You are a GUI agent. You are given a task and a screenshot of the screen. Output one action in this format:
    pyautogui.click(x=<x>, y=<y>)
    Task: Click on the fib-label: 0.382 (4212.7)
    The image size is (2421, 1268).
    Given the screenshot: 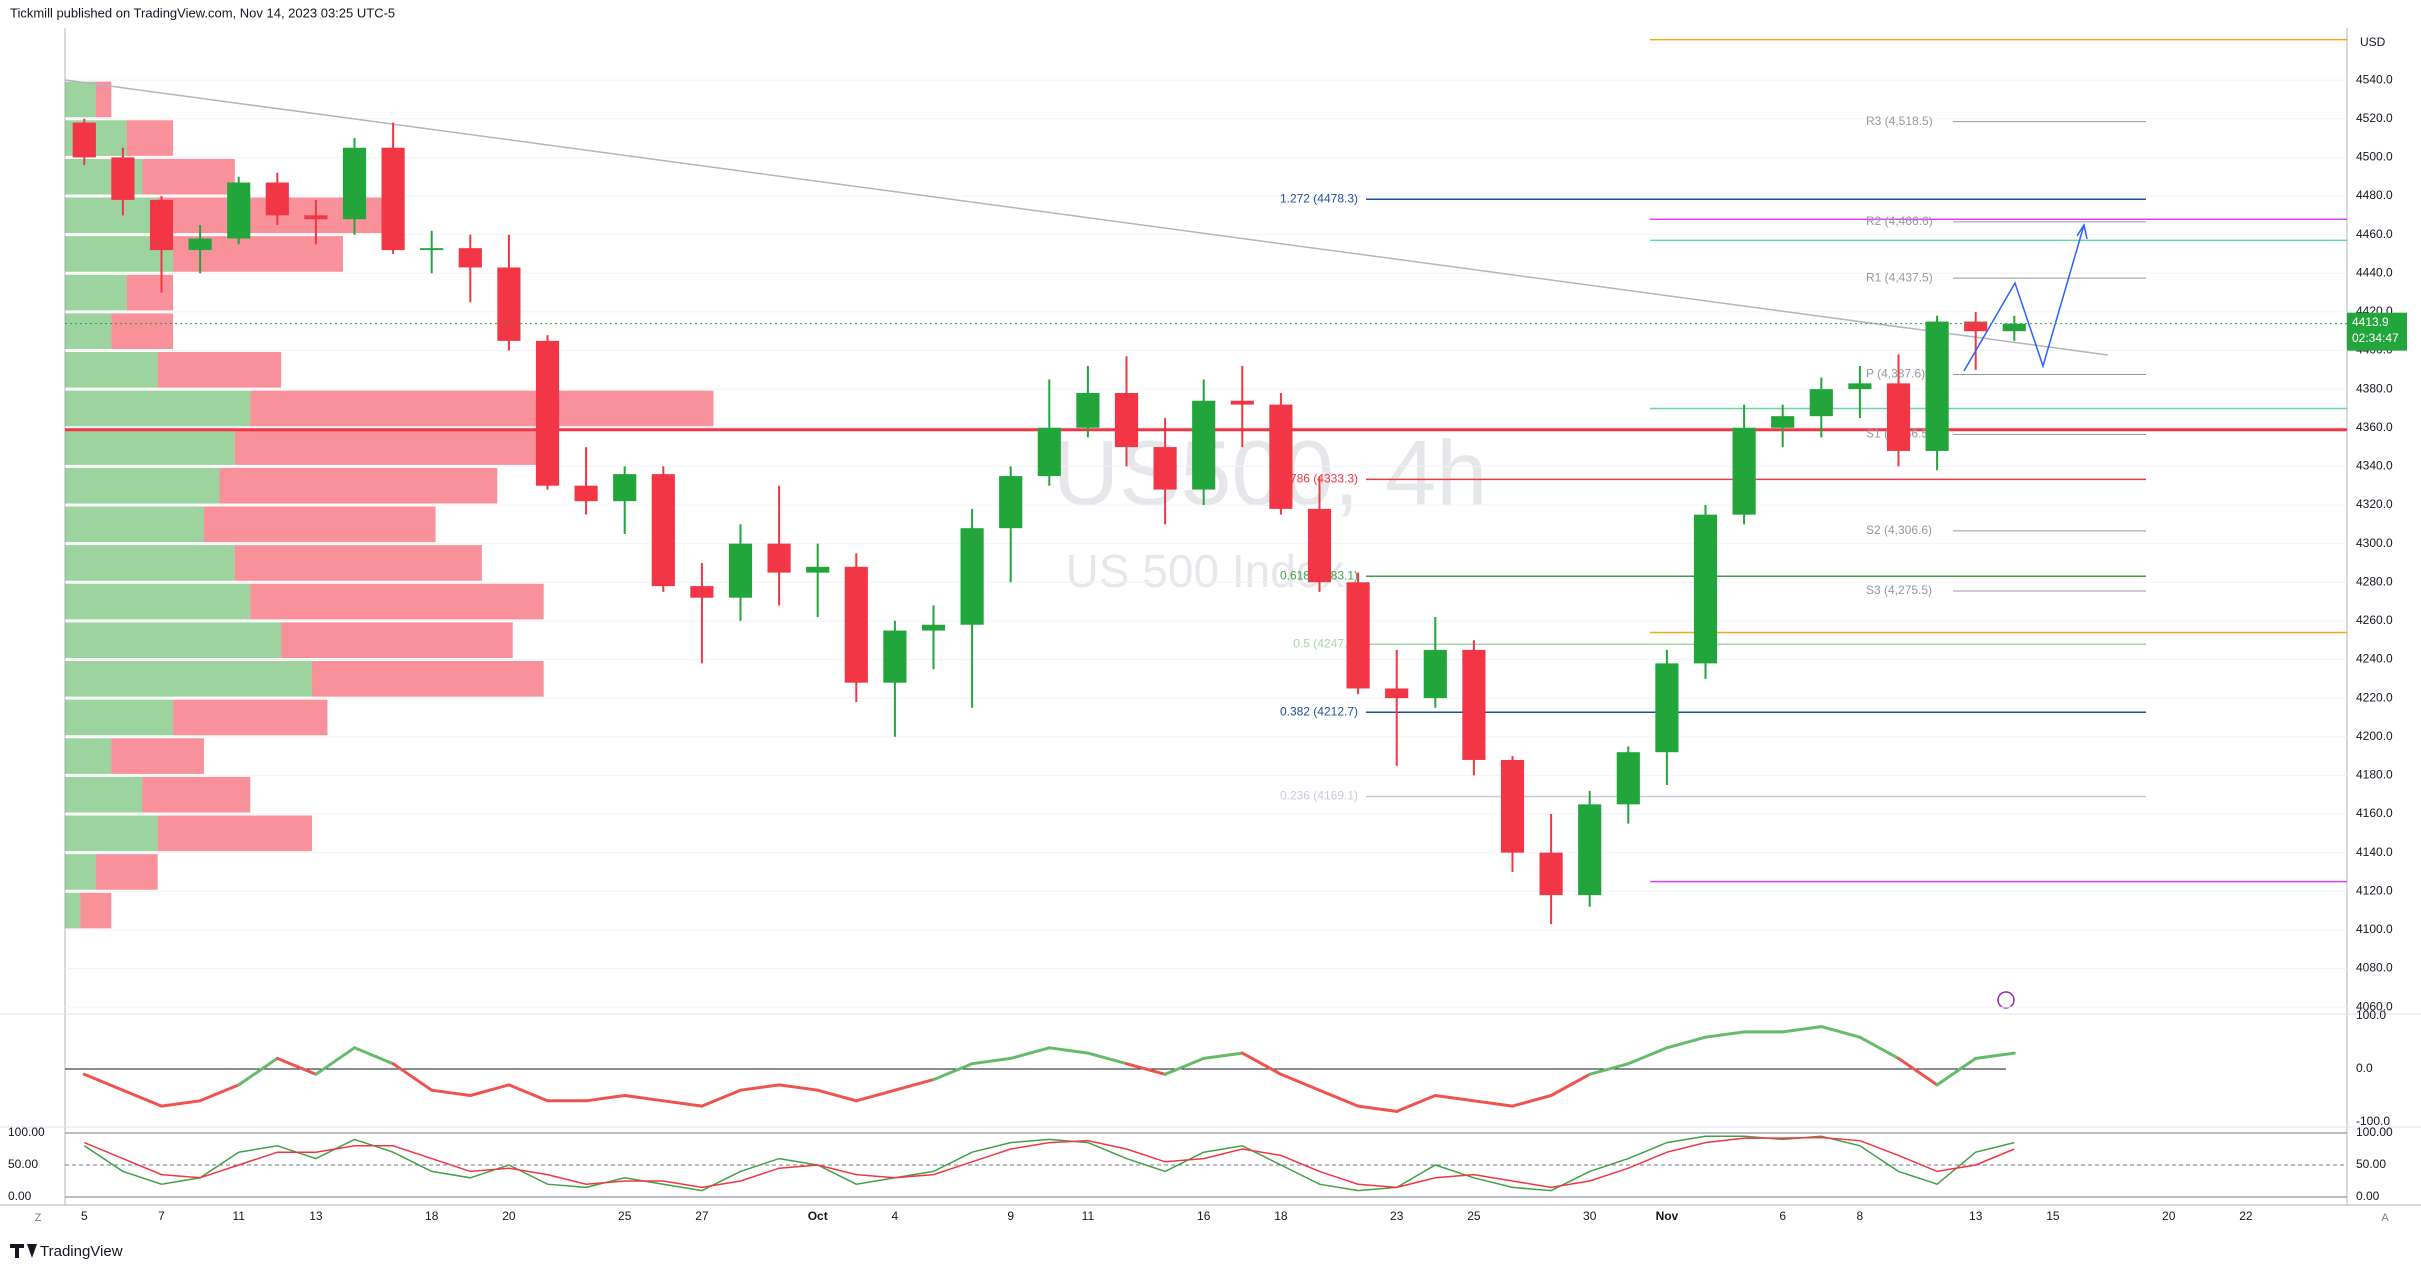 What is the action you would take?
    pyautogui.click(x=1319, y=711)
    